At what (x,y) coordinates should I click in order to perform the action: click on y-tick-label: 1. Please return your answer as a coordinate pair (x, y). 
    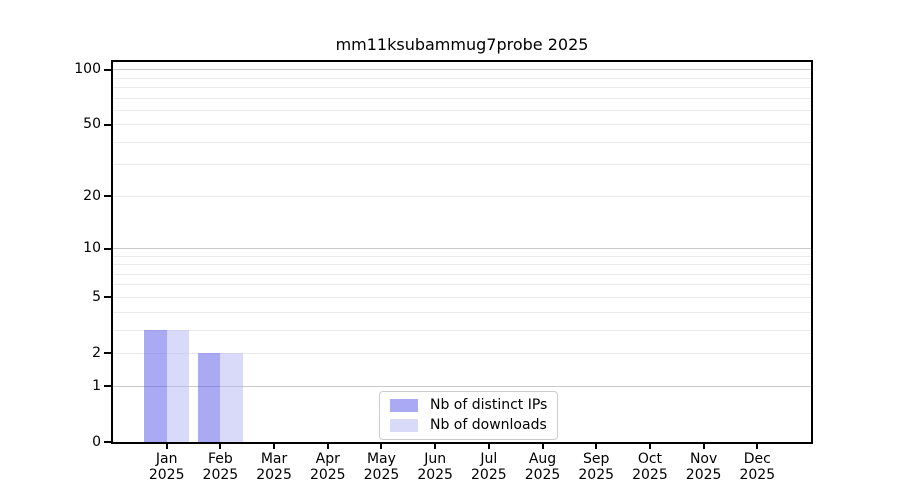
    Looking at the image, I should click on (96, 385).